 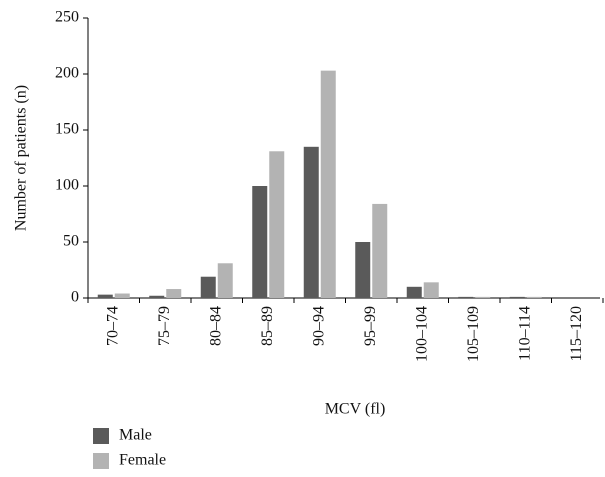 What do you see at coordinates (370, 326) in the screenshot?
I see `x-tick-label: 95–99` at bounding box center [370, 326].